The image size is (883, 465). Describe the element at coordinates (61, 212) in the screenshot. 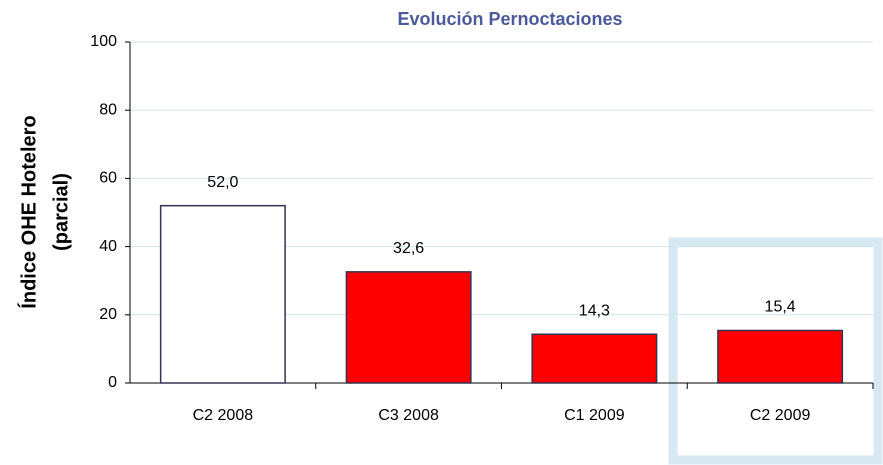

I see `y-axis-label: (parcial)` at that location.